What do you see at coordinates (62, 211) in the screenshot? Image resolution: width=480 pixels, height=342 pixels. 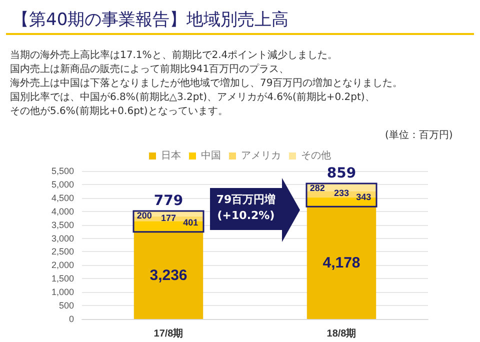 I see `y-tick-label: 4,000` at bounding box center [62, 211].